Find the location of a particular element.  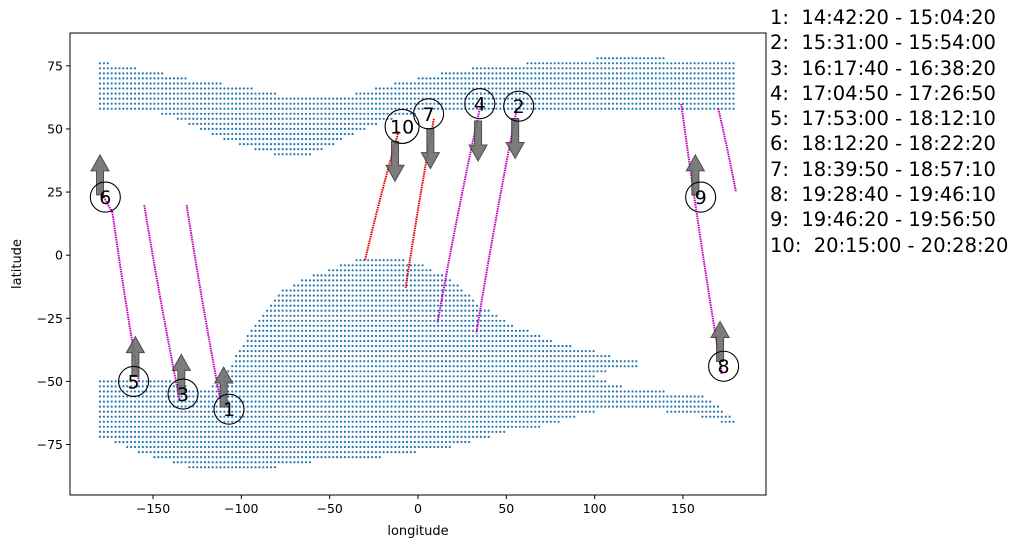

legend-item-3: 3: 16:17:40 - 16:38:20 is located at coordinates (883, 68).